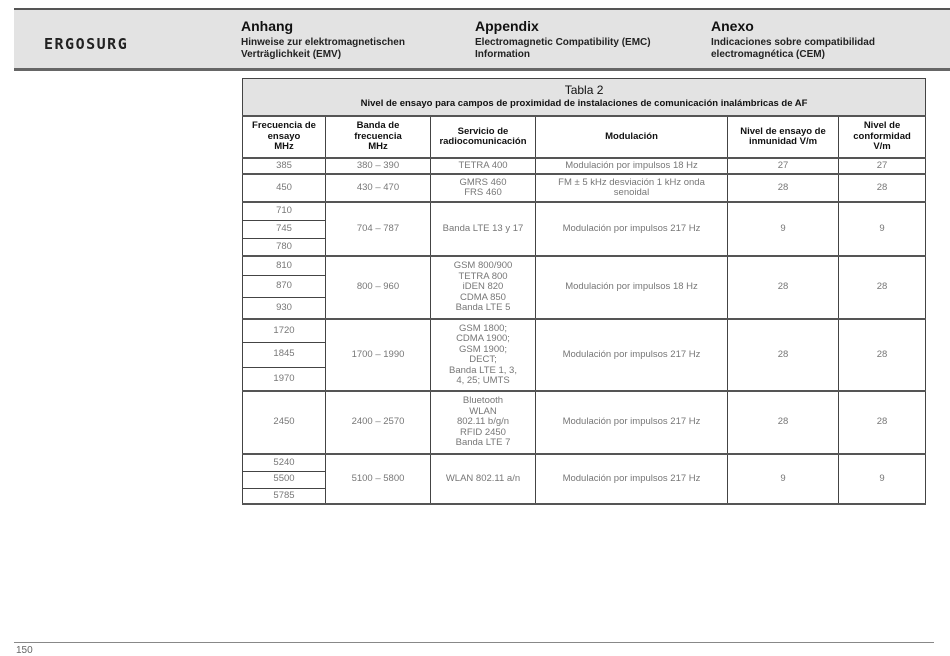  I want to click on header-title: Anhang, so click(267, 26).